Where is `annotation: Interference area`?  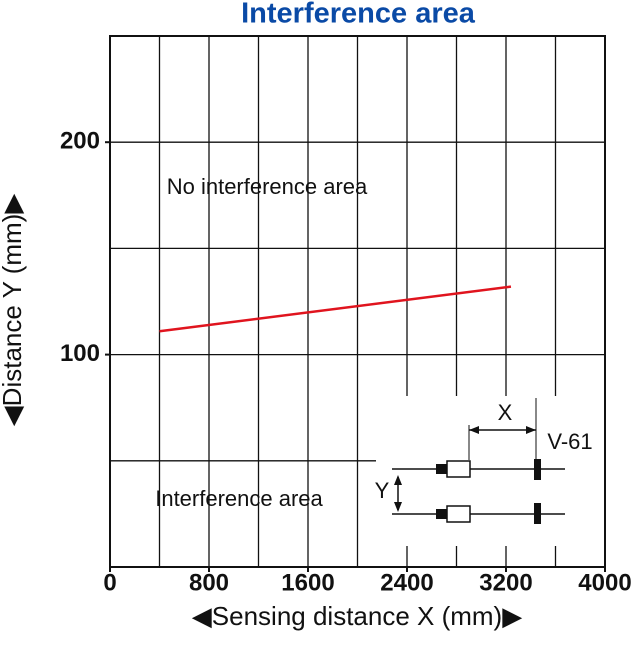 annotation: Interference area is located at coordinates (239, 498).